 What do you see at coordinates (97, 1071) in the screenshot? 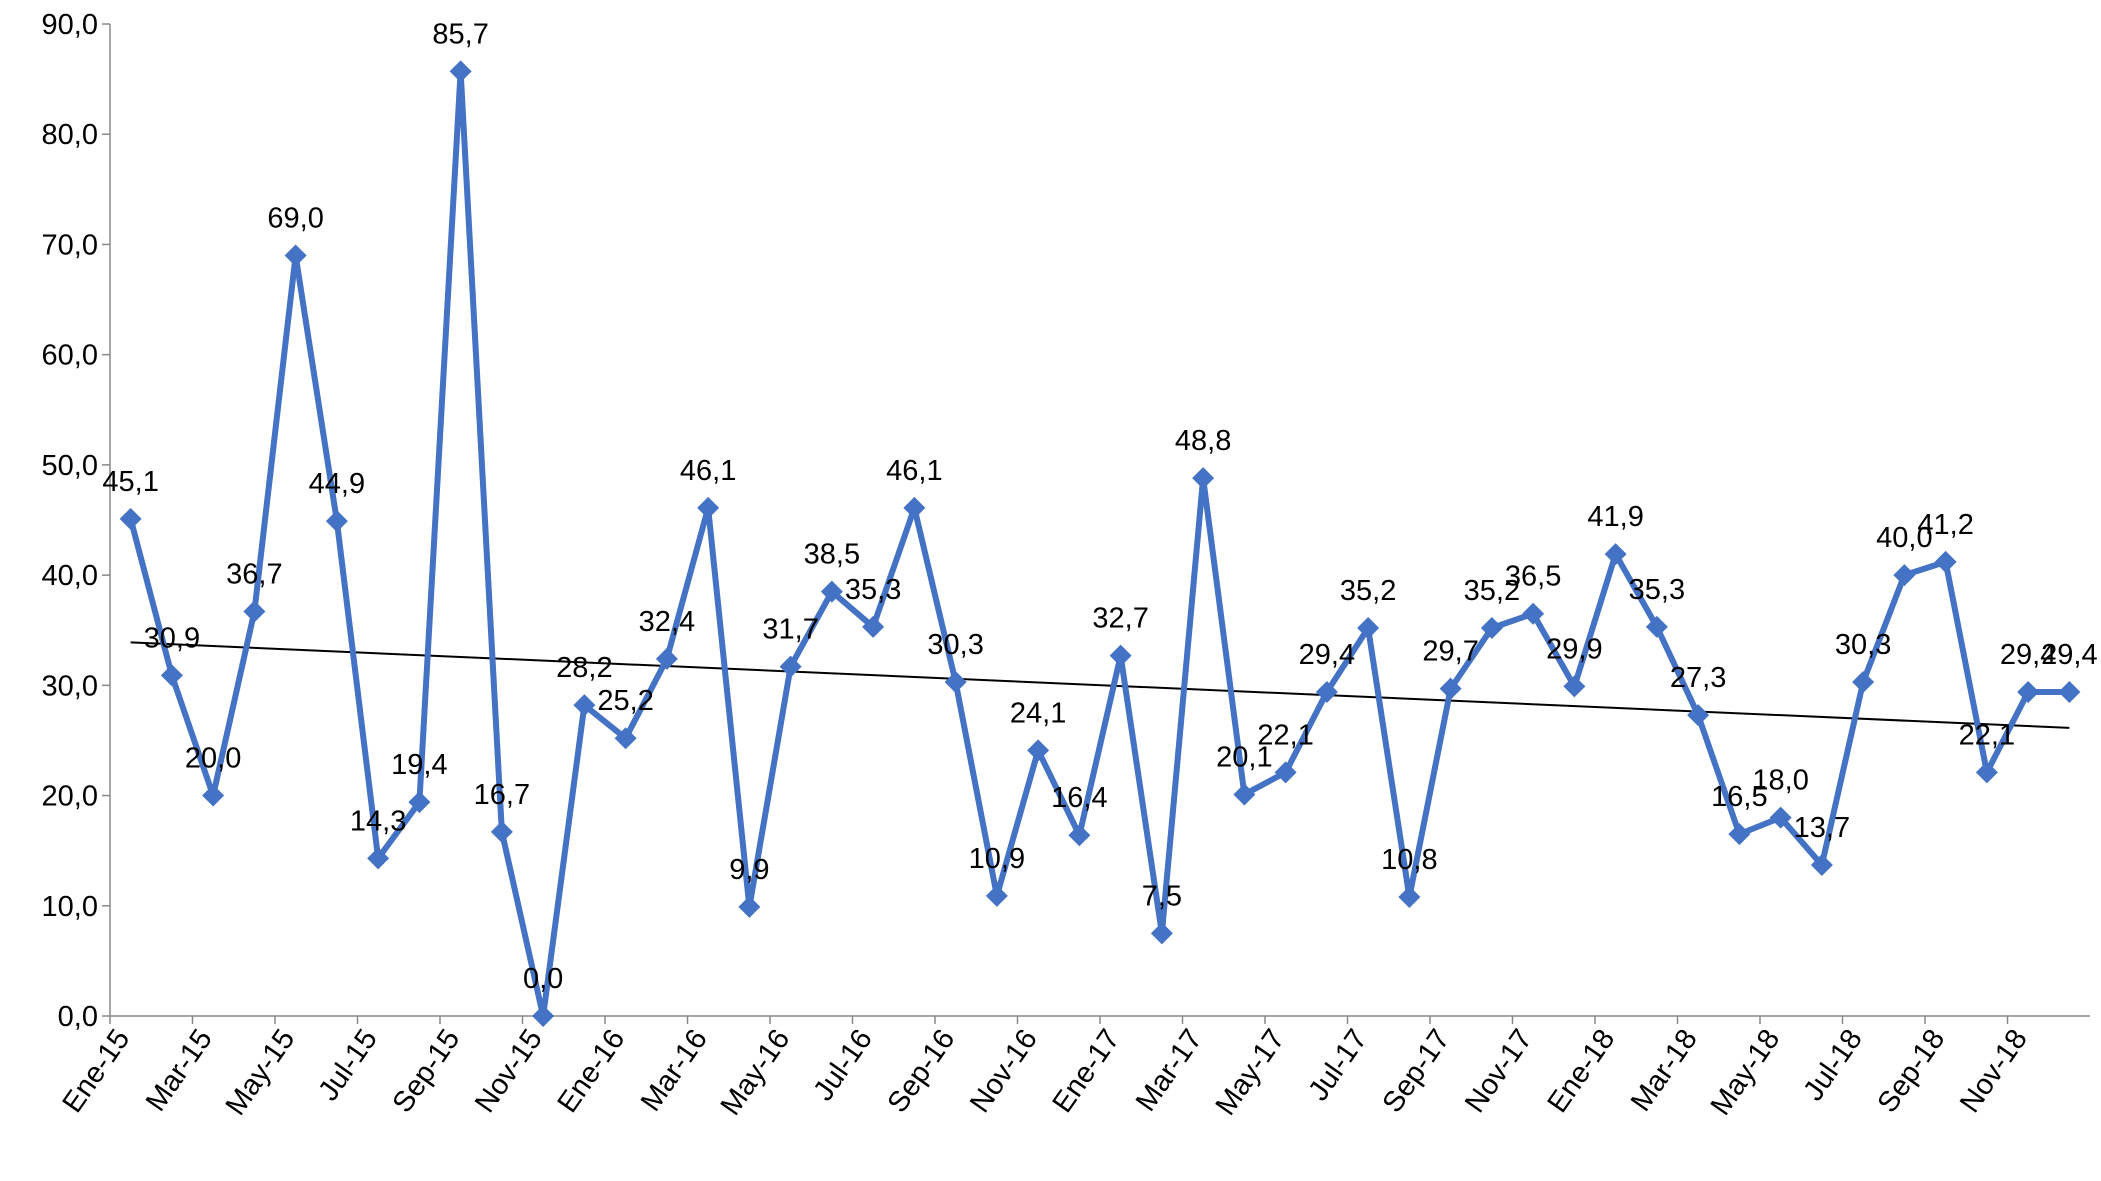
I see `x-tick-label: Ene-15` at bounding box center [97, 1071].